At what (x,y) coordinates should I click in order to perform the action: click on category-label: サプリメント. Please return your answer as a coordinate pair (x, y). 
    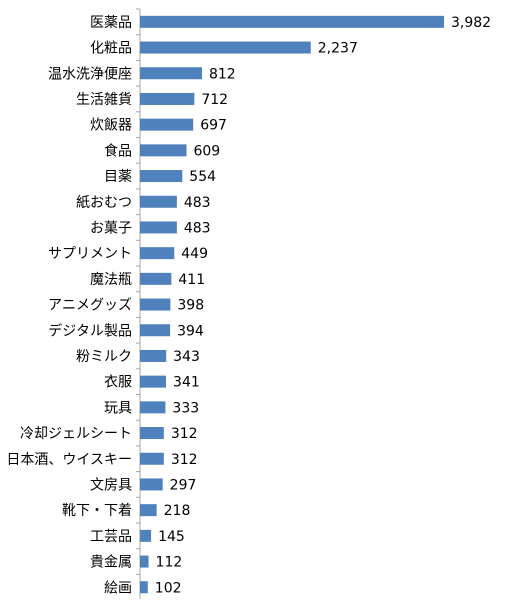
    Looking at the image, I should click on (90, 254).